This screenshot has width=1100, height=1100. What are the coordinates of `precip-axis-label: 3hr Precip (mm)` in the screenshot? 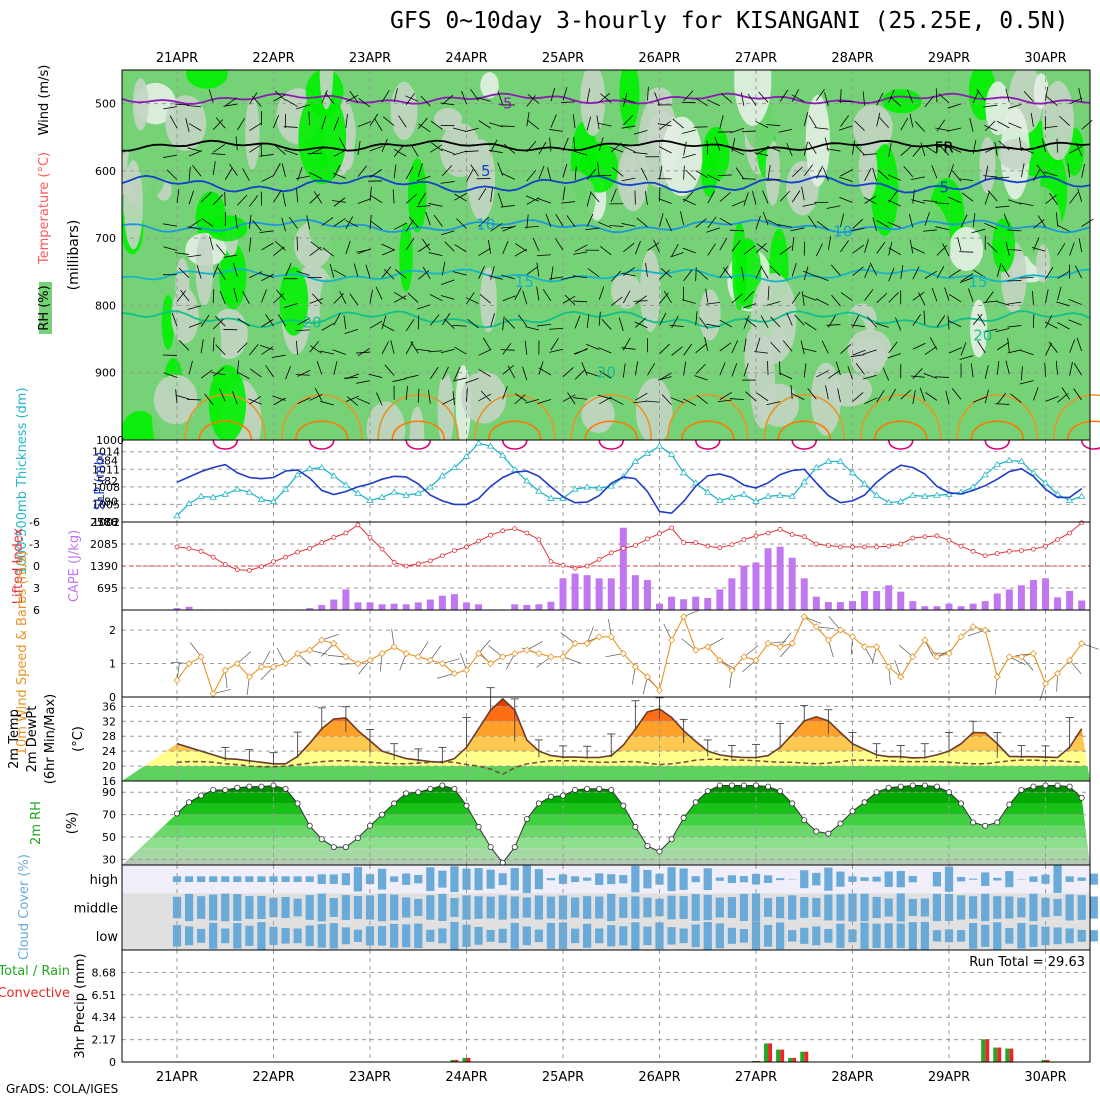 It's located at (80, 1005).